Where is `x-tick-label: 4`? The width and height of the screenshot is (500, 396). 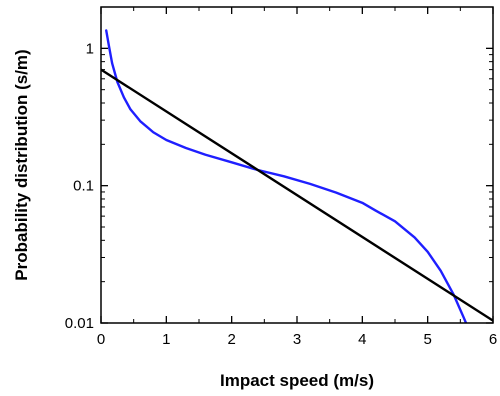
x-tick-label: 4 is located at coordinates (362, 339).